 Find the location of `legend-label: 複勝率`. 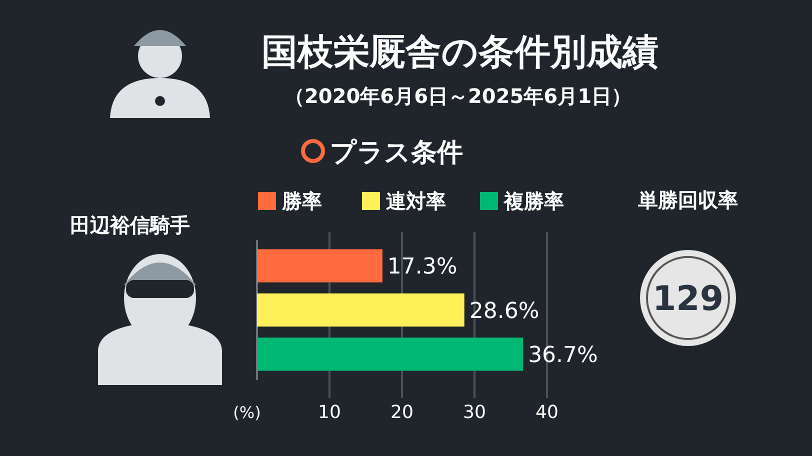

legend-label: 複勝率 is located at coordinates (533, 201).